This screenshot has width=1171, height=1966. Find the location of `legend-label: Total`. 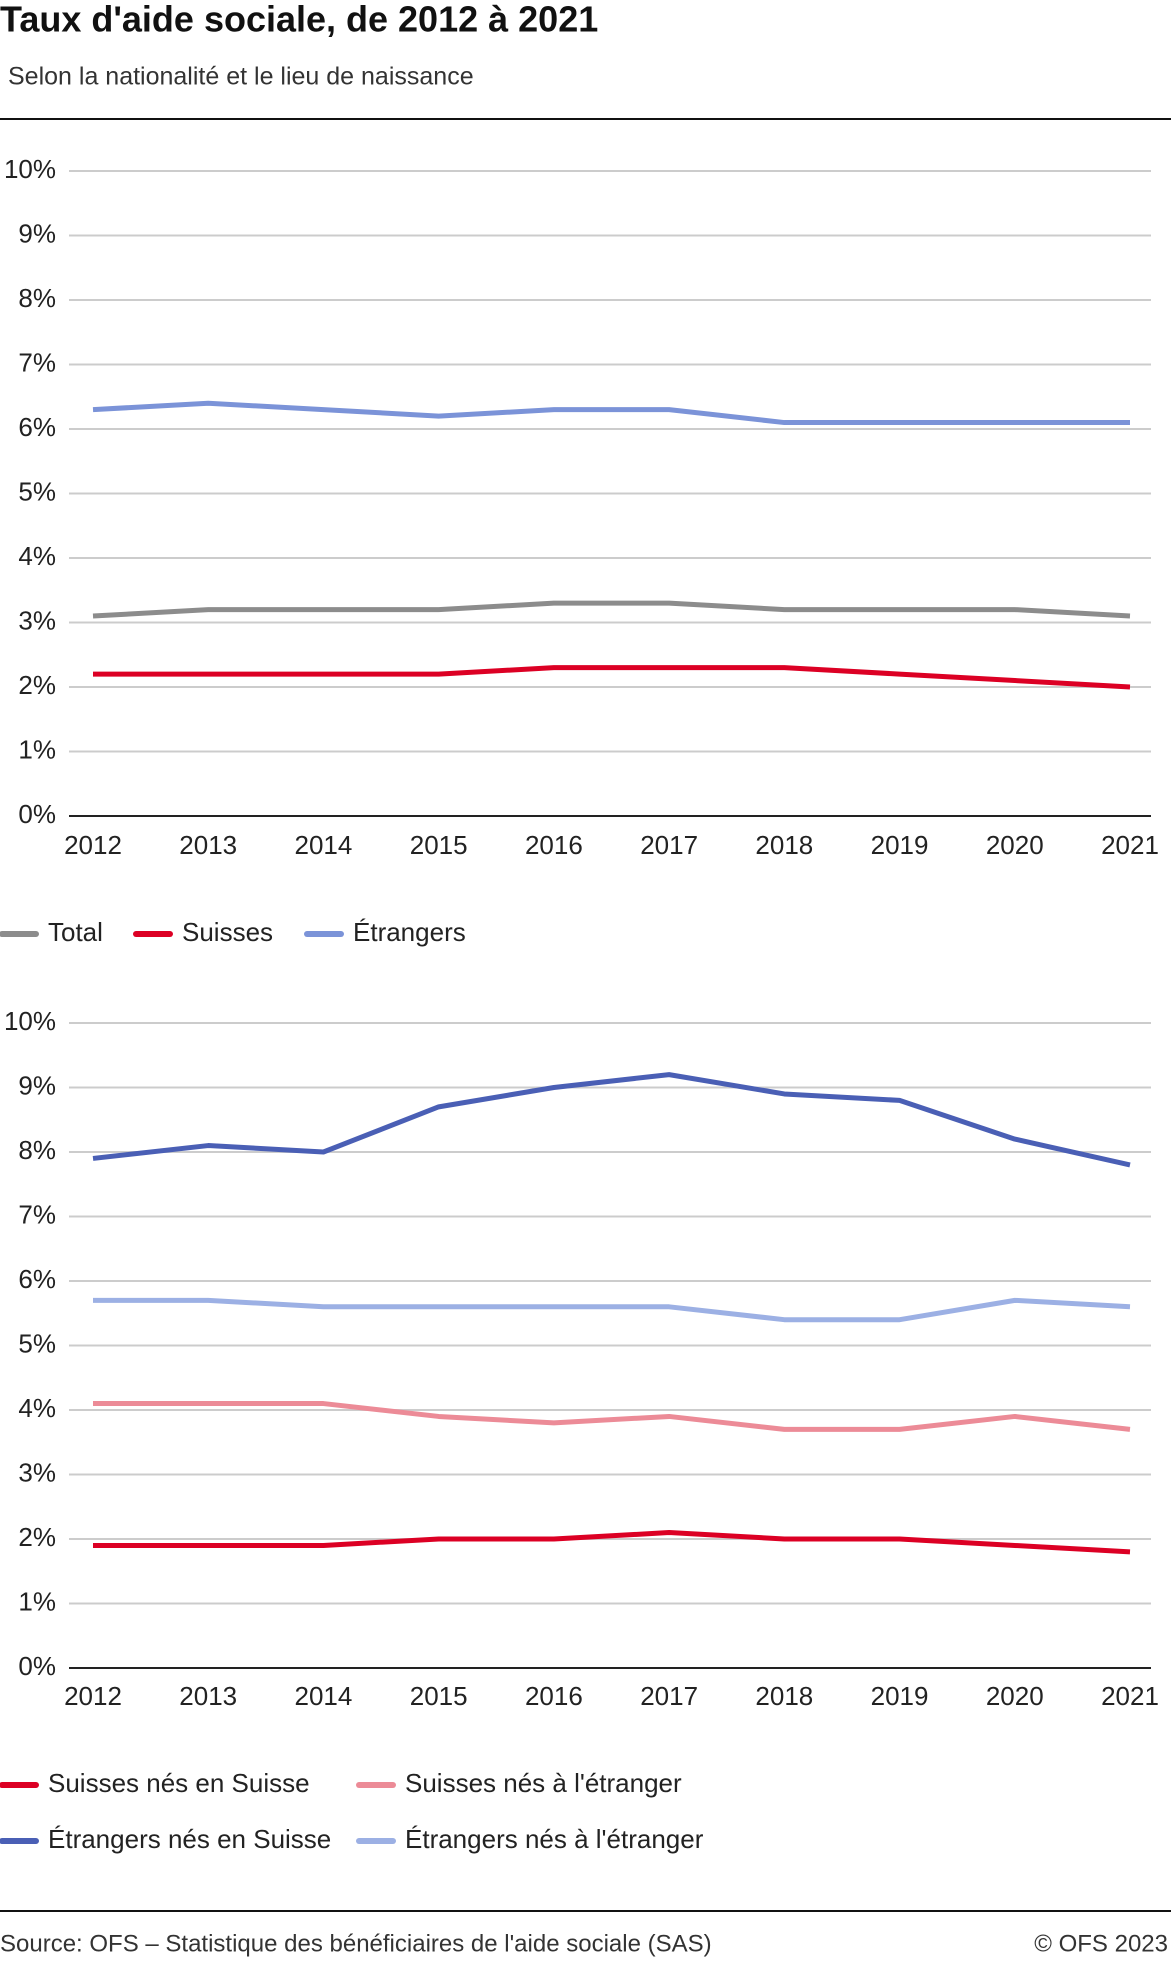

legend-label: Total is located at coordinates (75, 932).